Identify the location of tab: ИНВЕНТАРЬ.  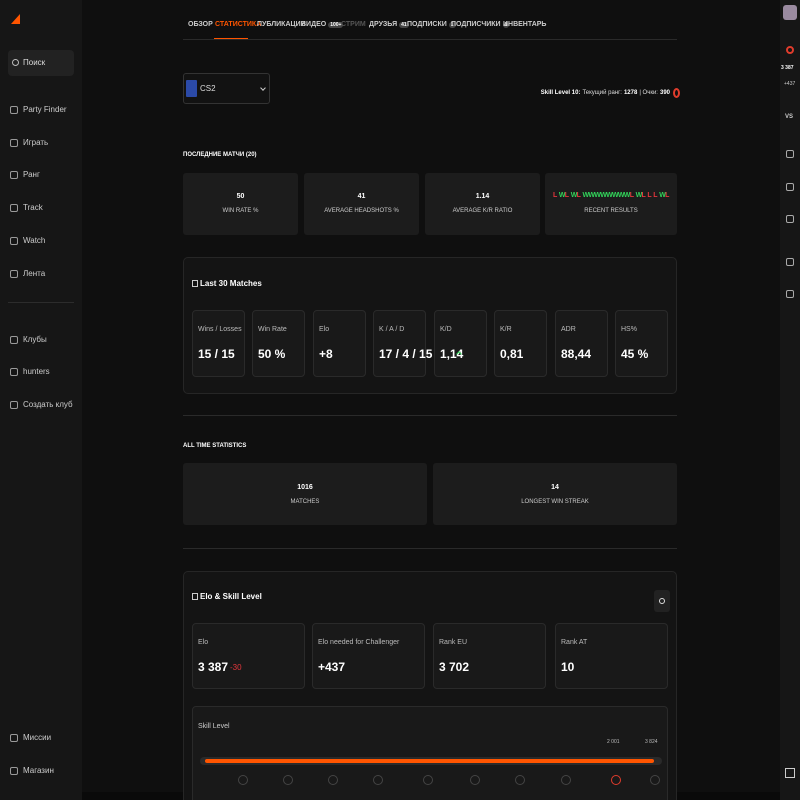
(525, 24).